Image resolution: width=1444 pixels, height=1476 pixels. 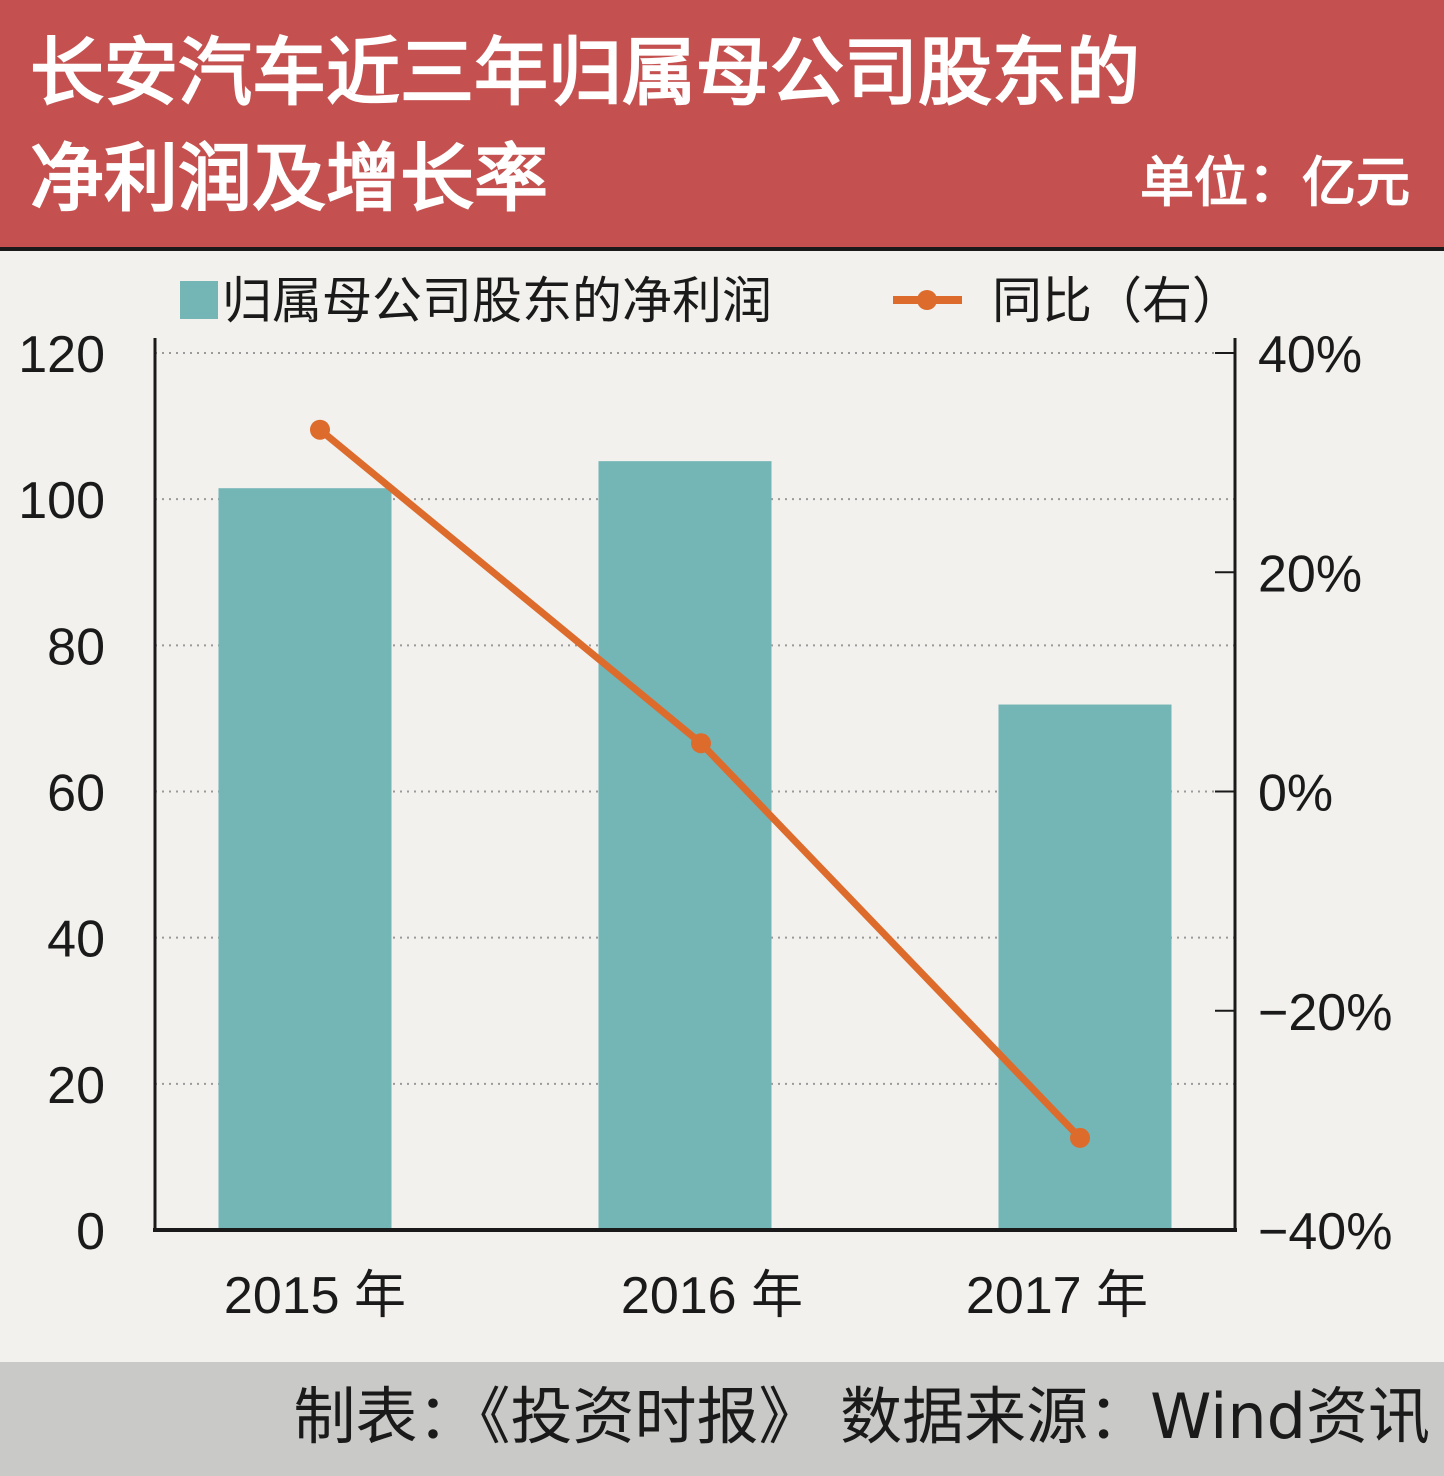 I want to click on footer-credit: 制表：《投资时报》 数据来源：Wind资讯, so click(x=861, y=1416).